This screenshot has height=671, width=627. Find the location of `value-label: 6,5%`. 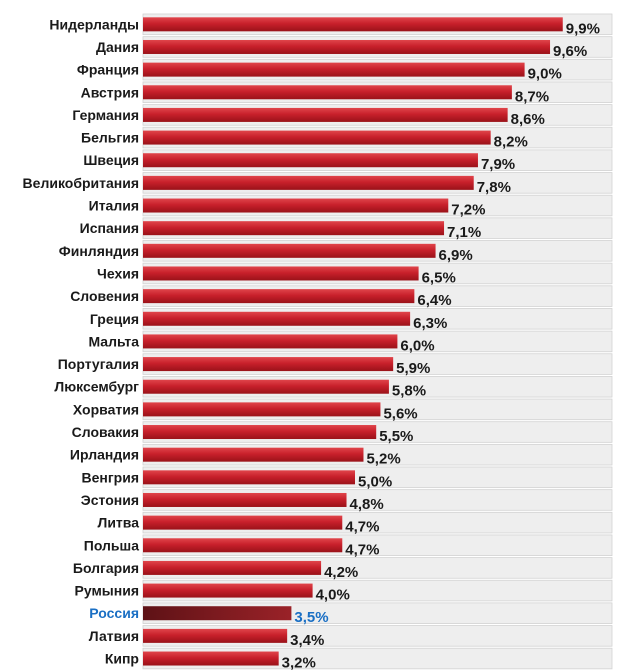

value-label: 6,5% is located at coordinates (439, 277).